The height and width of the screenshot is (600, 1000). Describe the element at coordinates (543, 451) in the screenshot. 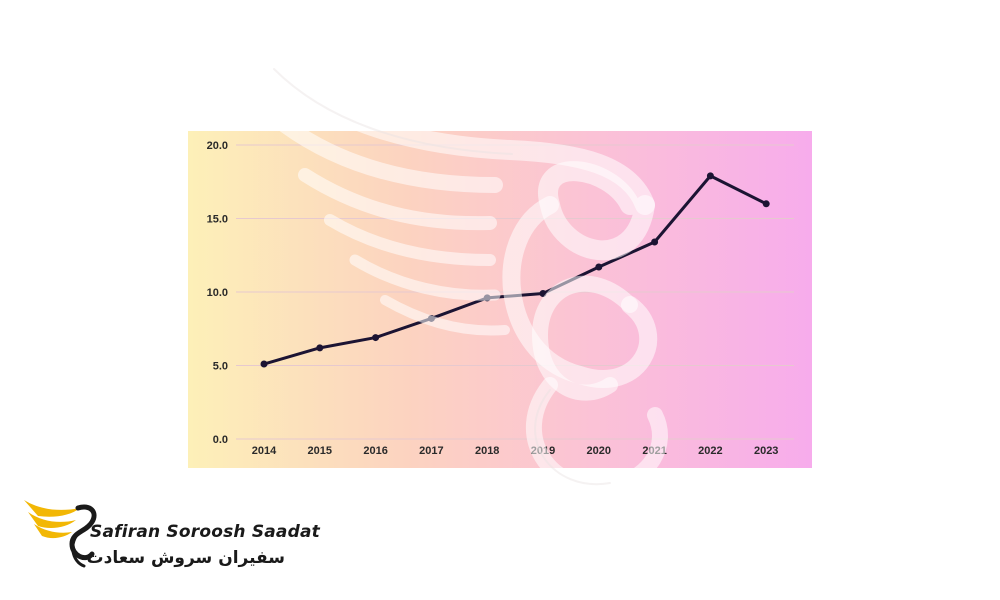

I see `x-tick-label: 2019` at that location.